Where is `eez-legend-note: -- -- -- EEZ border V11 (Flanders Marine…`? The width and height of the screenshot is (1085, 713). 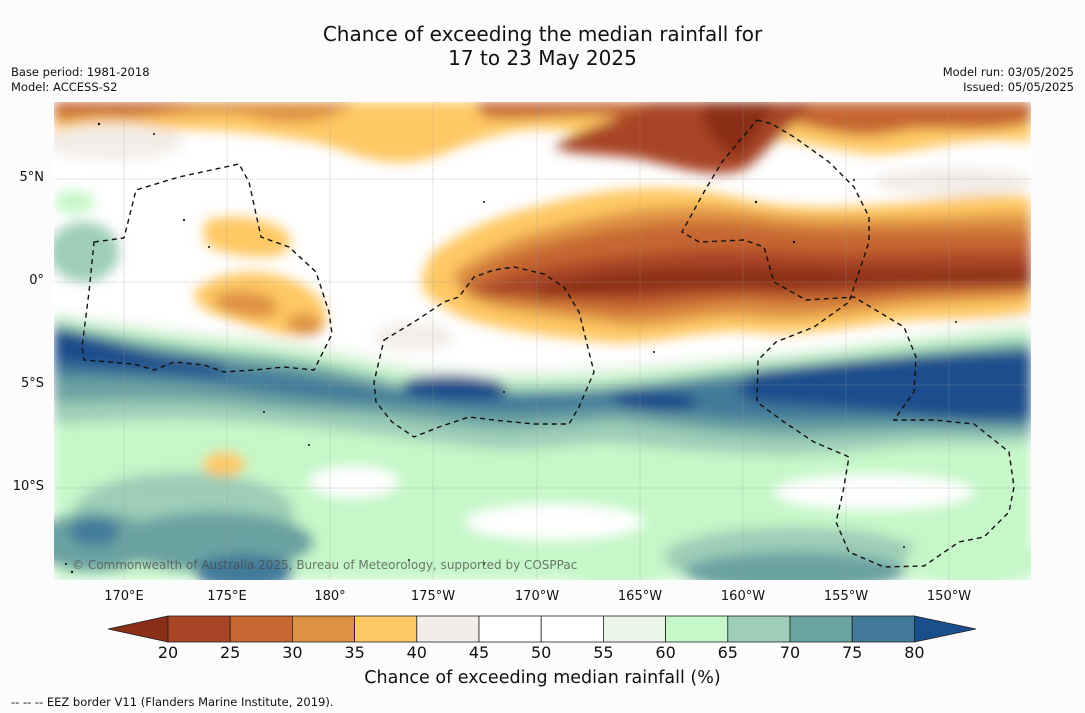
eez-legend-note: -- -- -- EEZ border V11 (Flanders Marine… is located at coordinates (172, 702).